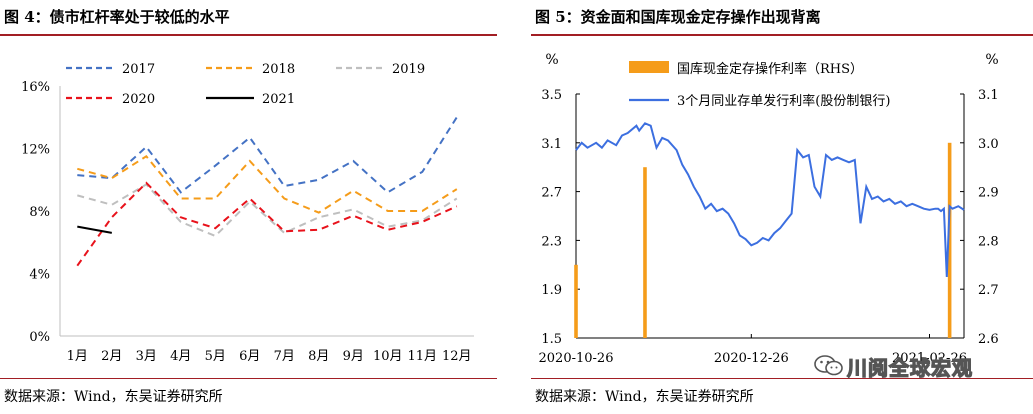 The image size is (1033, 414). I want to click on y-tick-label: 16%, so click(35, 87).